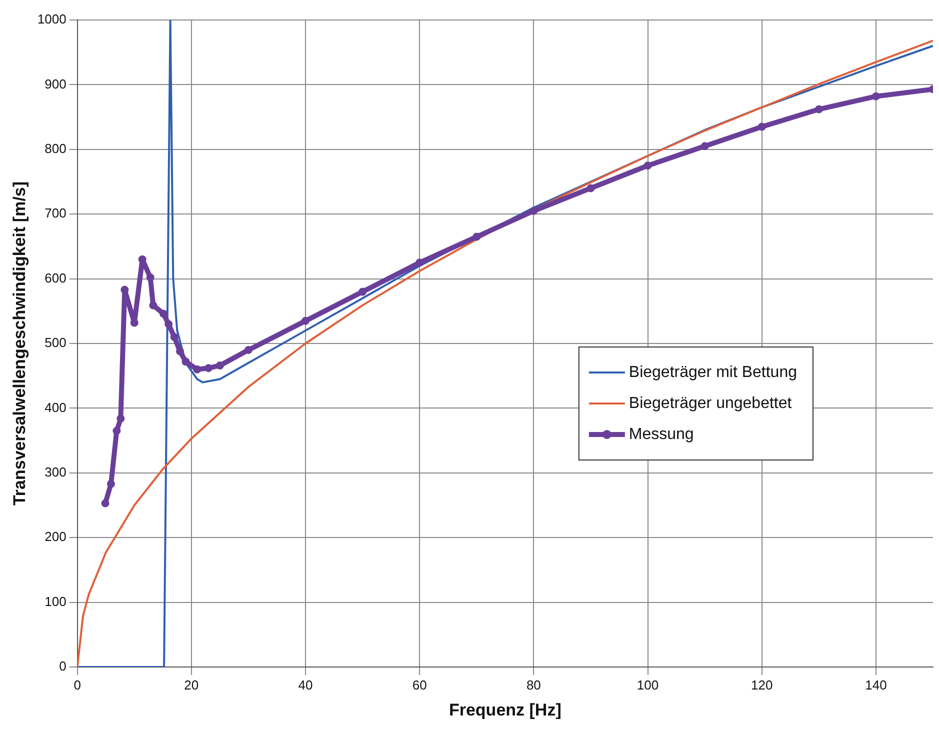 The image size is (939, 729). What do you see at coordinates (55, 472) in the screenshot?
I see `y-tick-label: 300` at bounding box center [55, 472].